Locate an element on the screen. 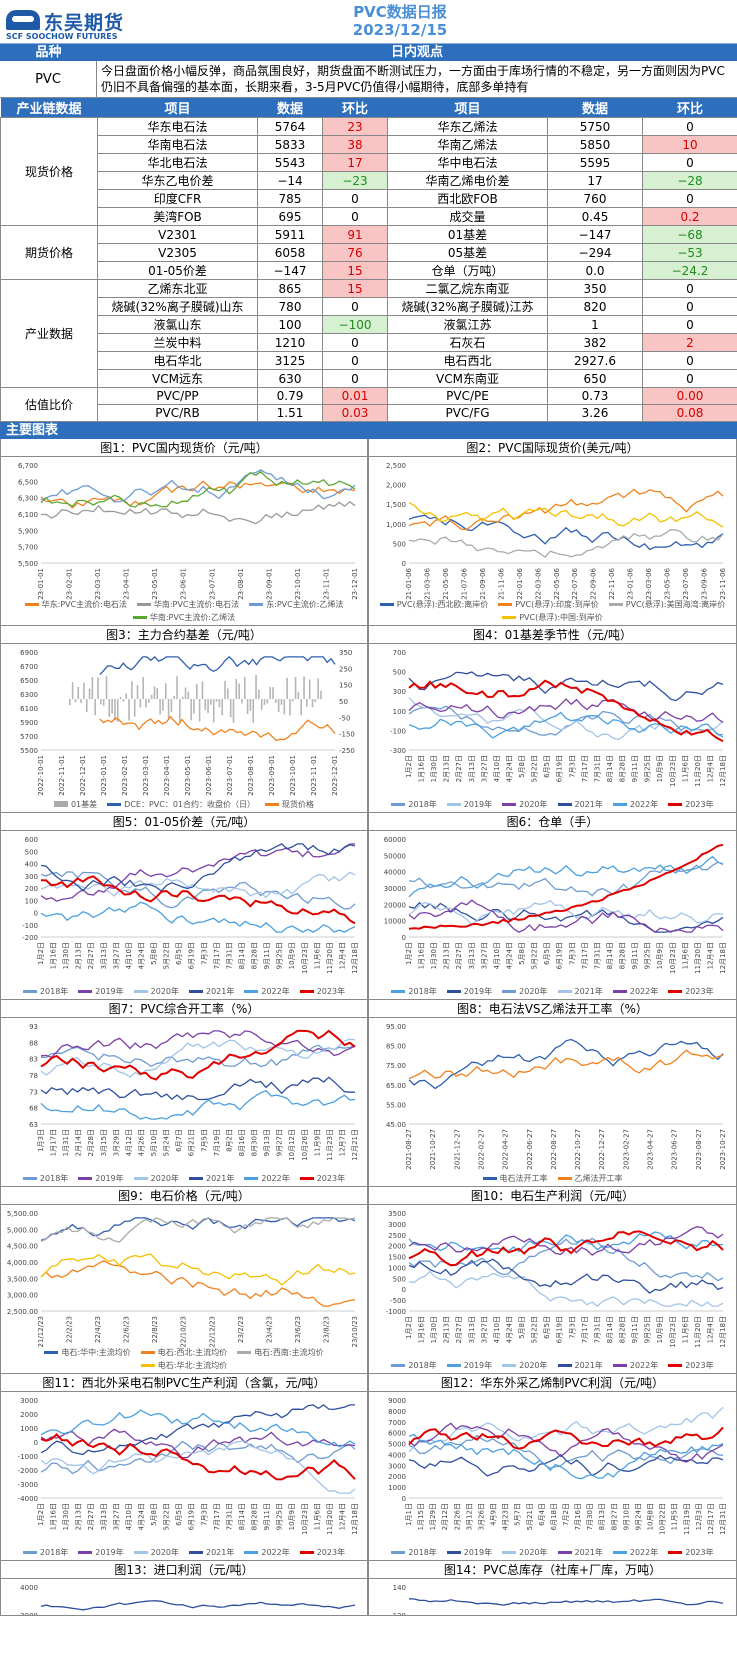 The height and width of the screenshot is (1680, 737). y-tick-label: 2,000 is located at coordinates (396, 485).